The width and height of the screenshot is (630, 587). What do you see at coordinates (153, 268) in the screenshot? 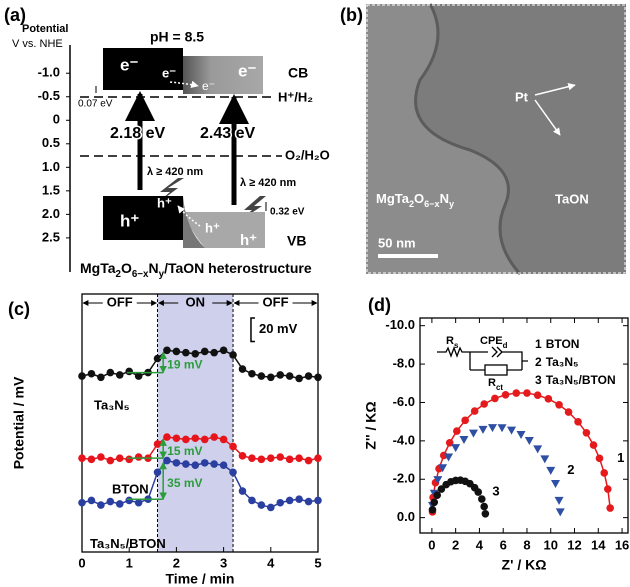
I see `formula-part: N` at bounding box center [153, 268].